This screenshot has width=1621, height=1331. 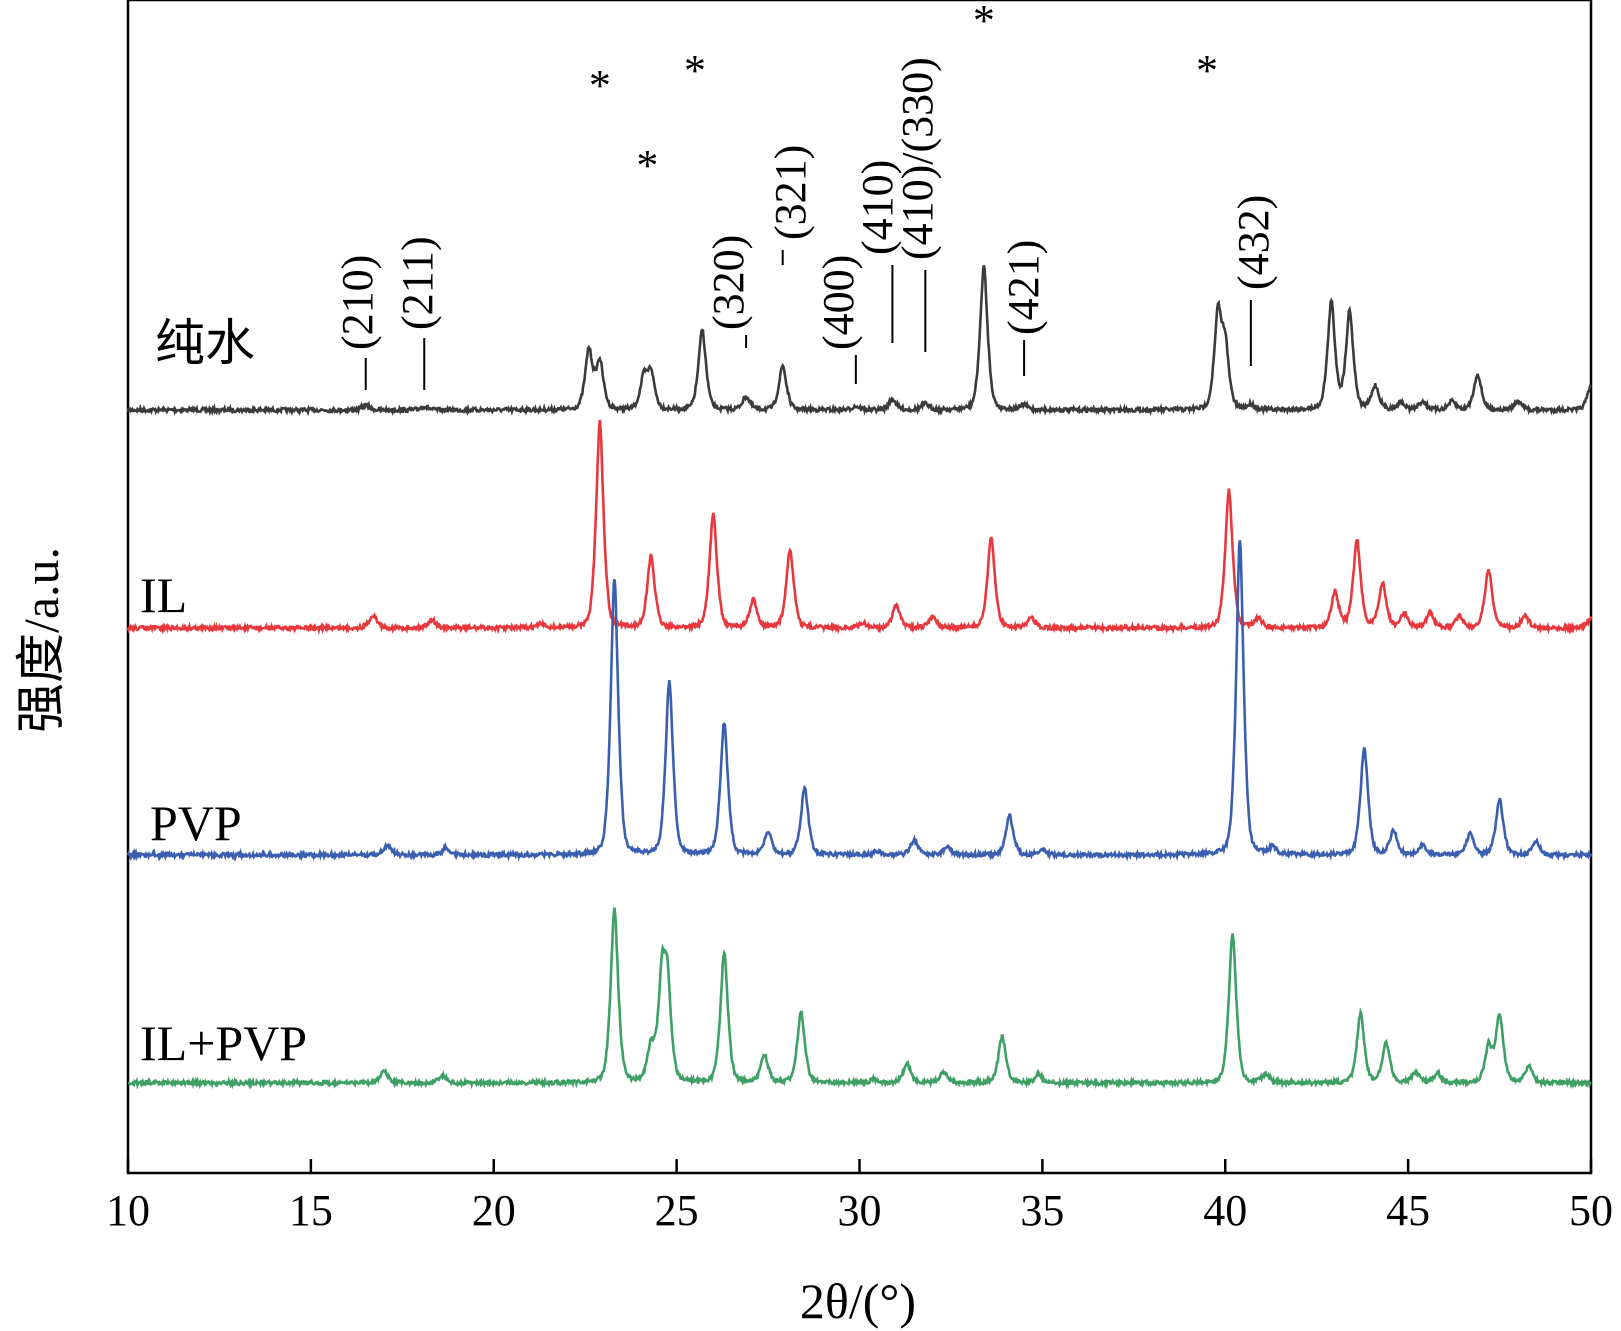 I want to click on x-tick-label: 30, so click(x=860, y=1210).